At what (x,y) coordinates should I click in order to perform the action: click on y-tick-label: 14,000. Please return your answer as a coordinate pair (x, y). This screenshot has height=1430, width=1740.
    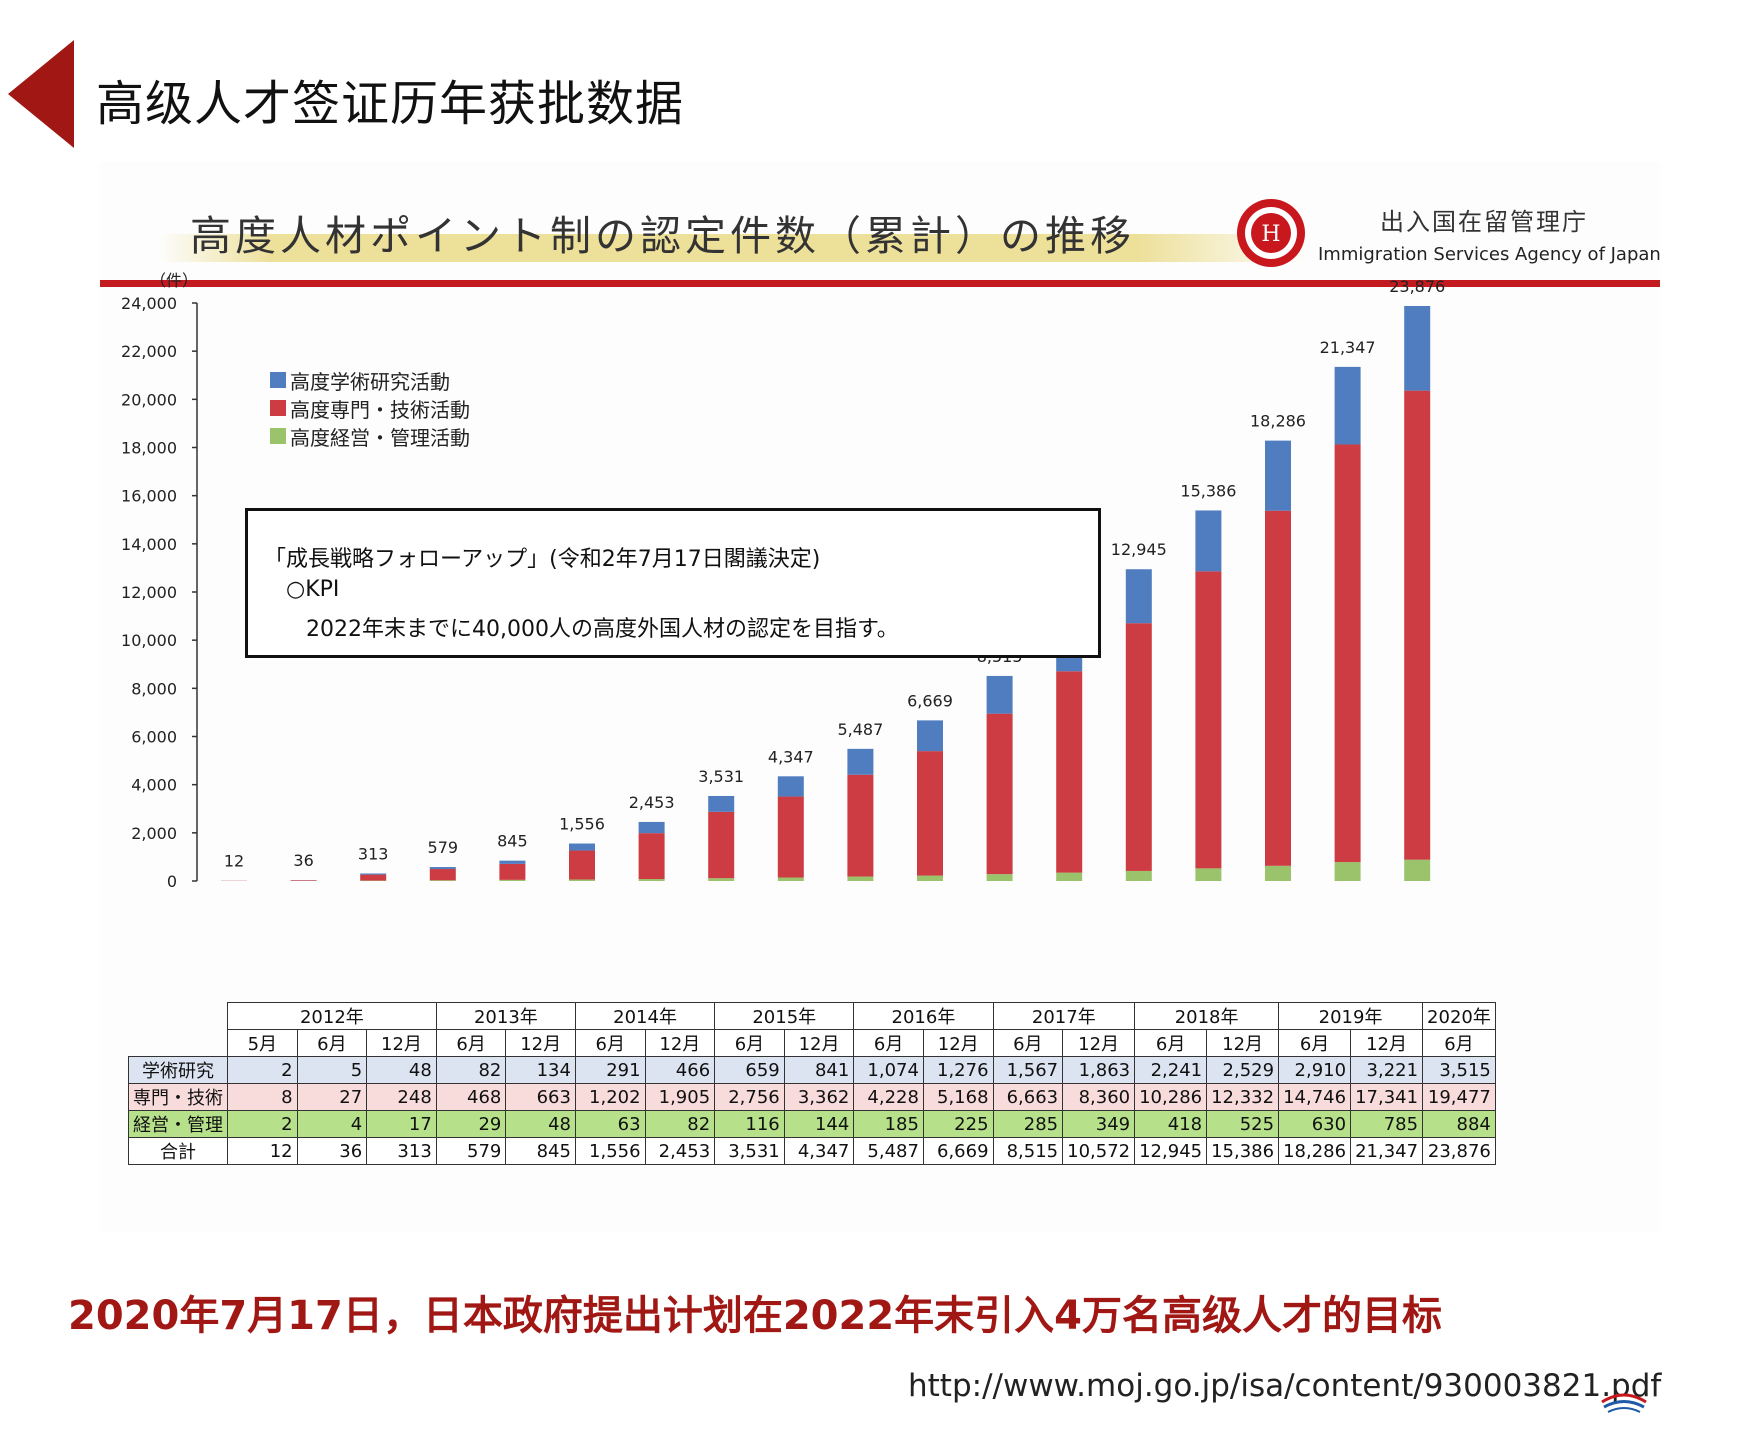
    Looking at the image, I should click on (149, 544).